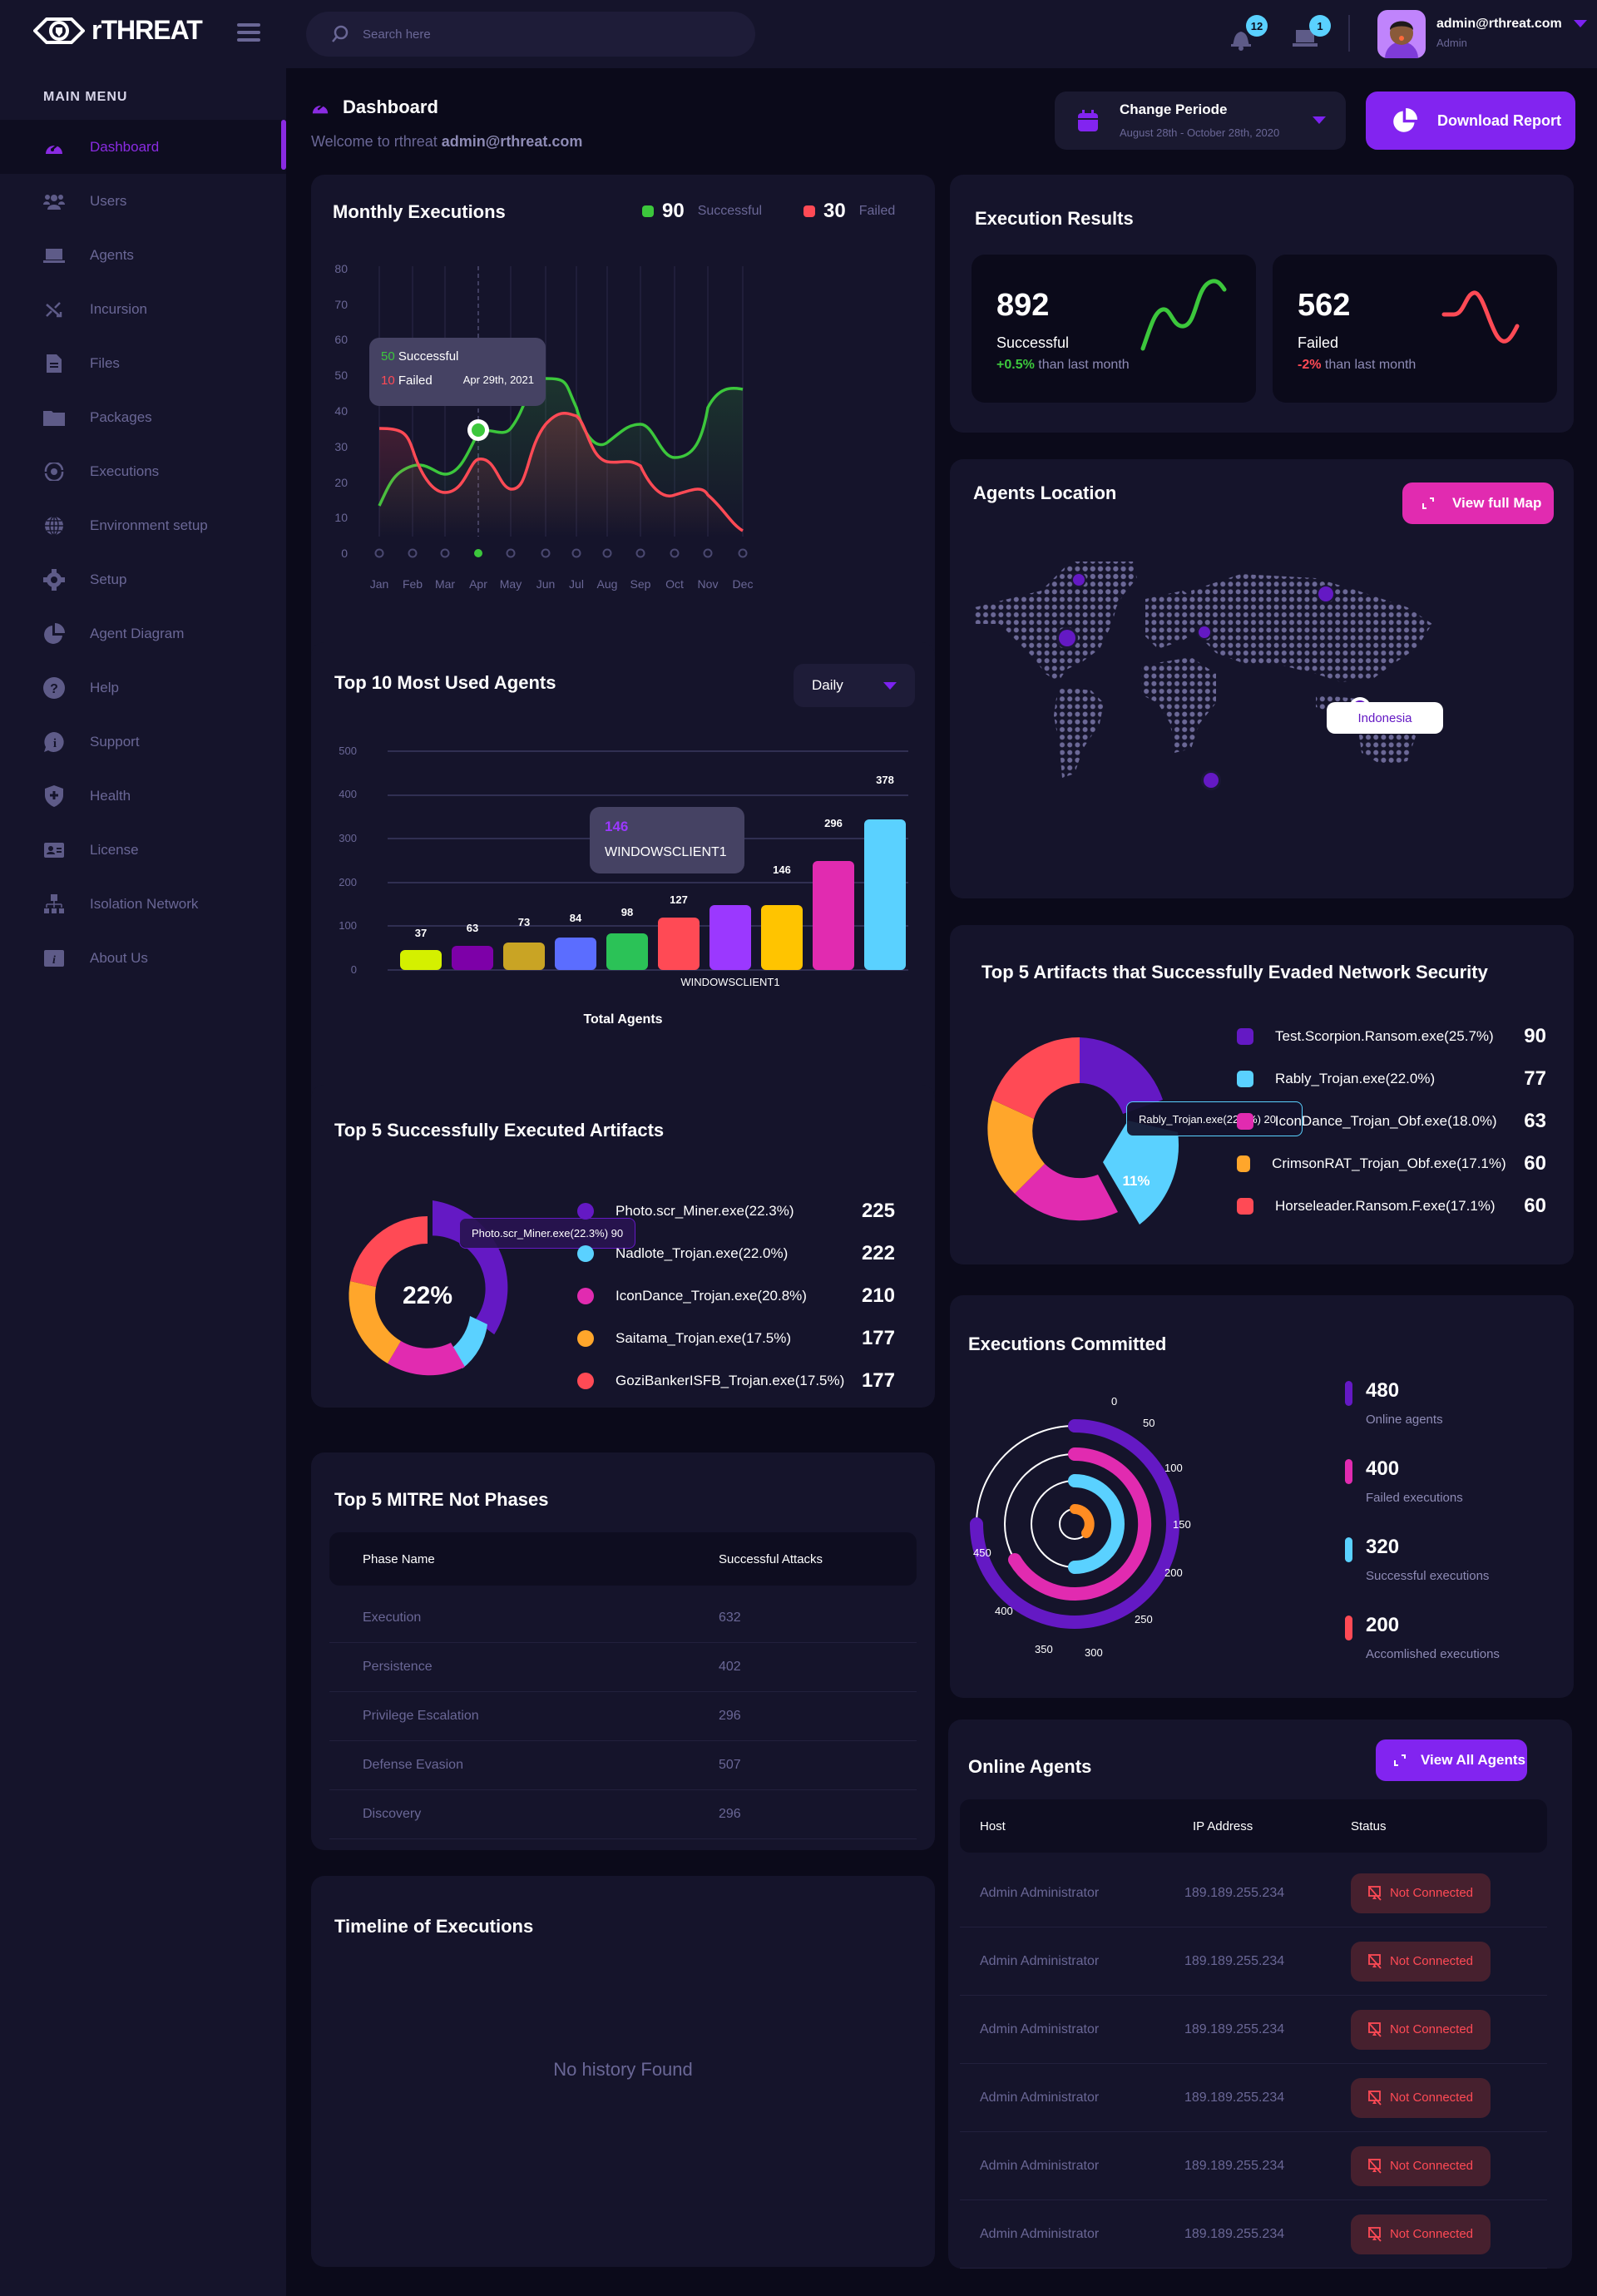 This screenshot has height=2296, width=1597. What do you see at coordinates (114, 849) in the screenshot?
I see `sidebar-item-label: License` at bounding box center [114, 849].